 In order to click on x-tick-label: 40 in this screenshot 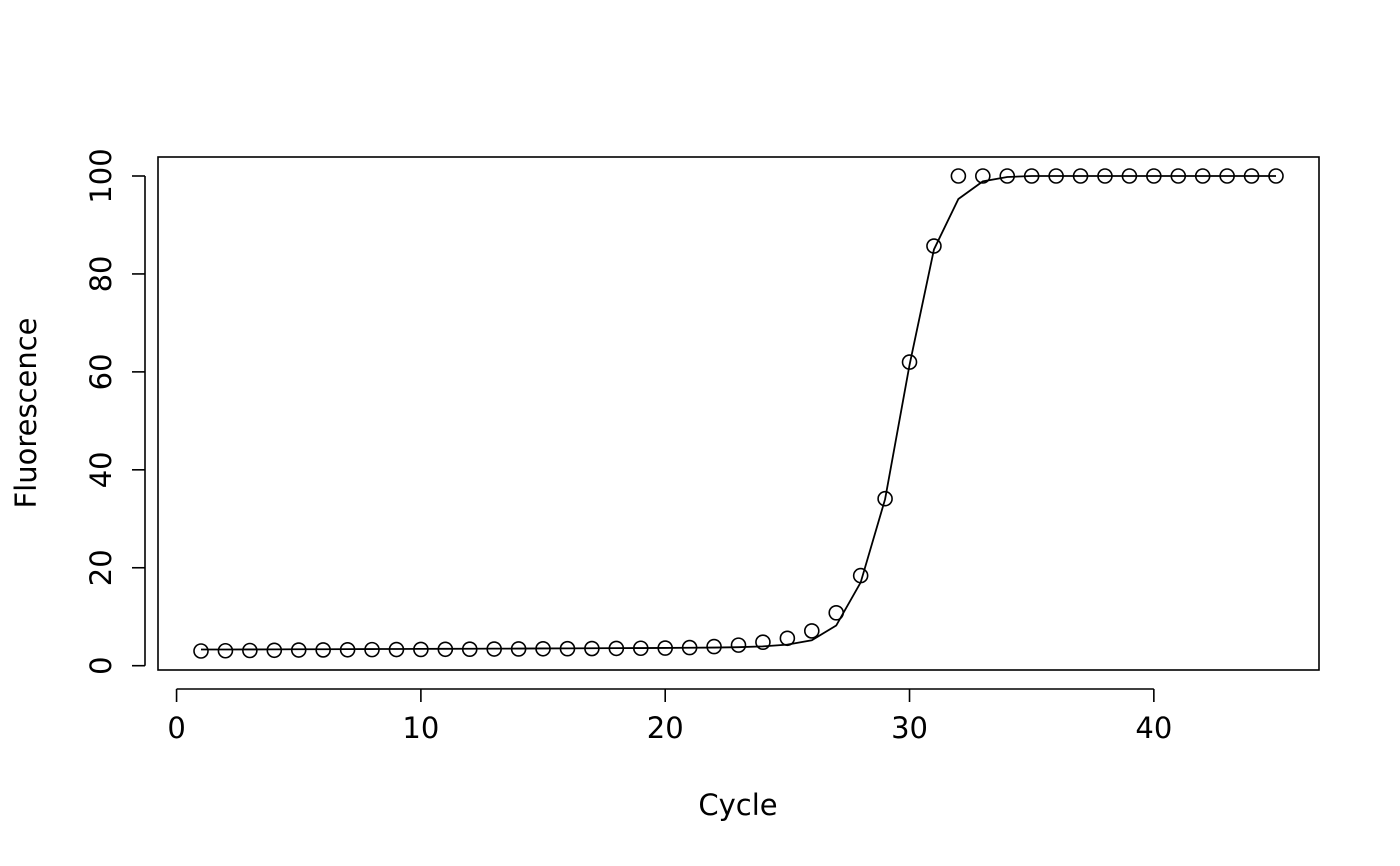, I will do `click(1153, 728)`.